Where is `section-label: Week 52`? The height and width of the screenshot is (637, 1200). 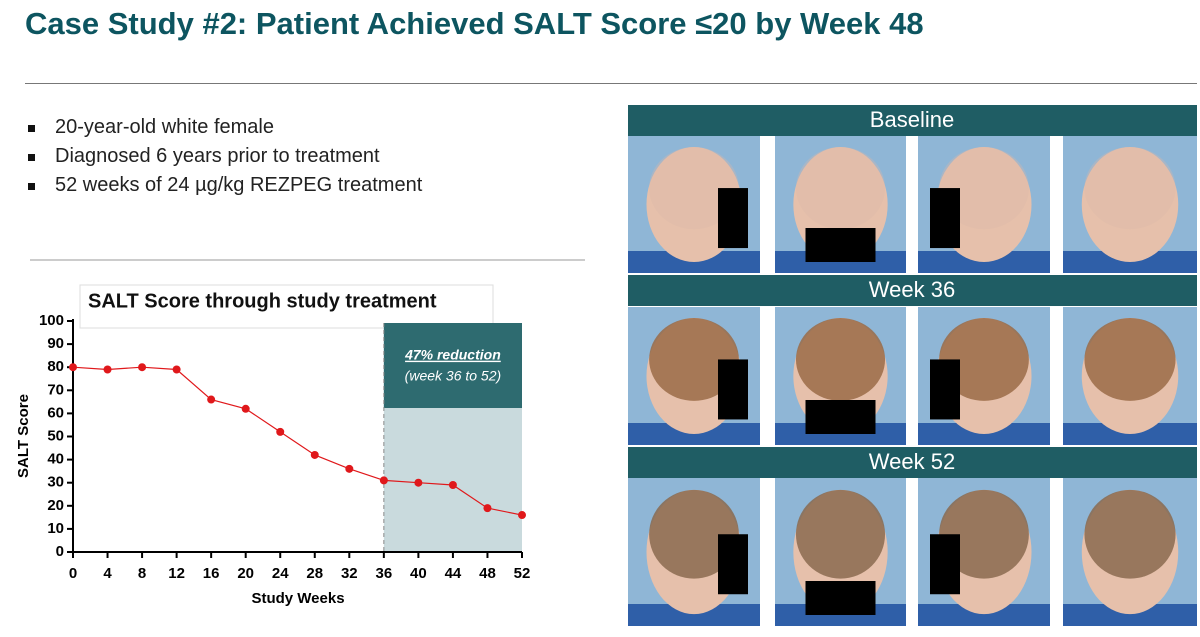 section-label: Week 52 is located at coordinates (912, 461).